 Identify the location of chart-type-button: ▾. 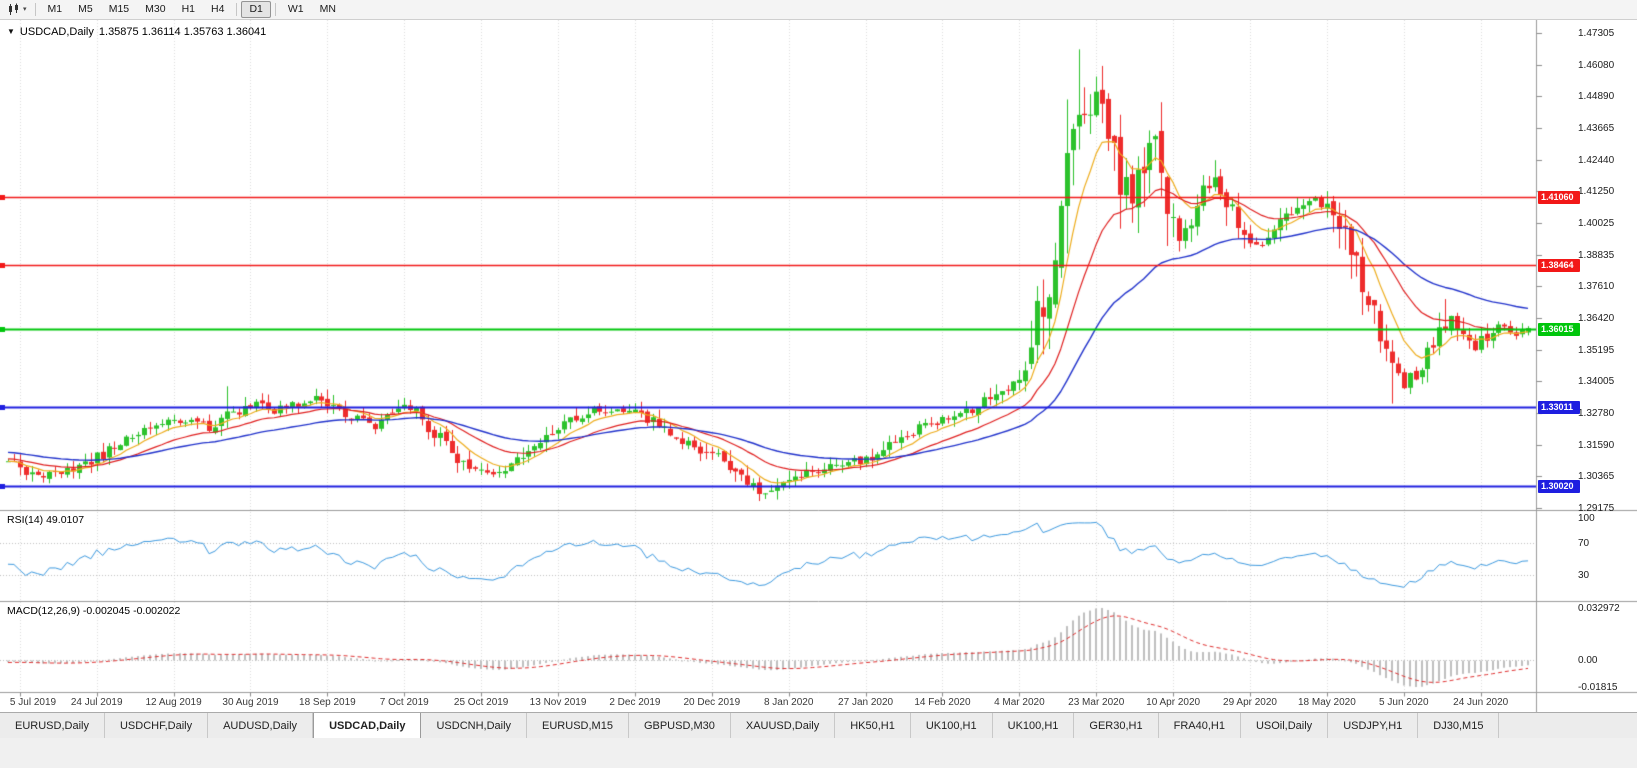
(17, 10).